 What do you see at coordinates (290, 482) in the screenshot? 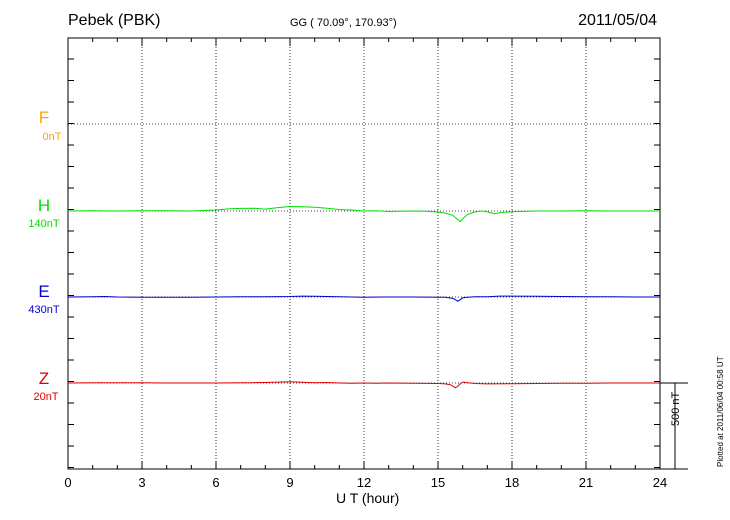
I see `x-tick-label: 9` at bounding box center [290, 482].